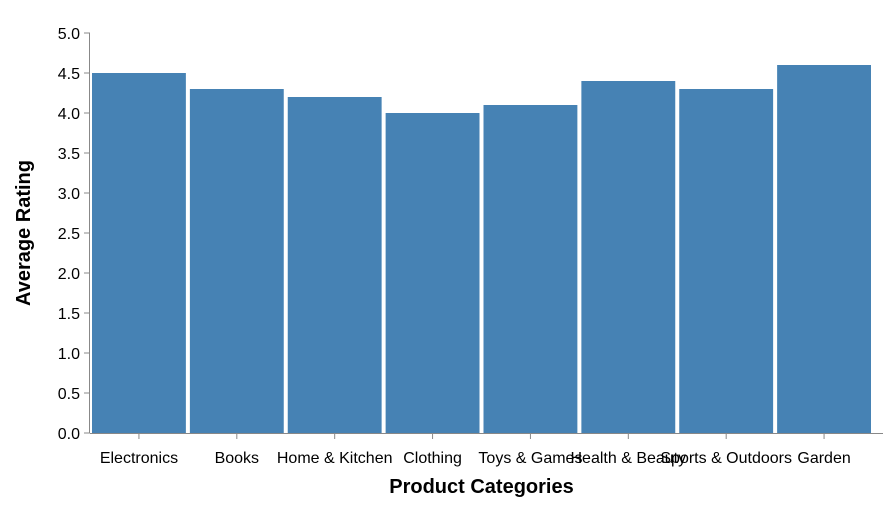 The image size is (892, 506). What do you see at coordinates (530, 269) in the screenshot?
I see `bar-toys-games` at bounding box center [530, 269].